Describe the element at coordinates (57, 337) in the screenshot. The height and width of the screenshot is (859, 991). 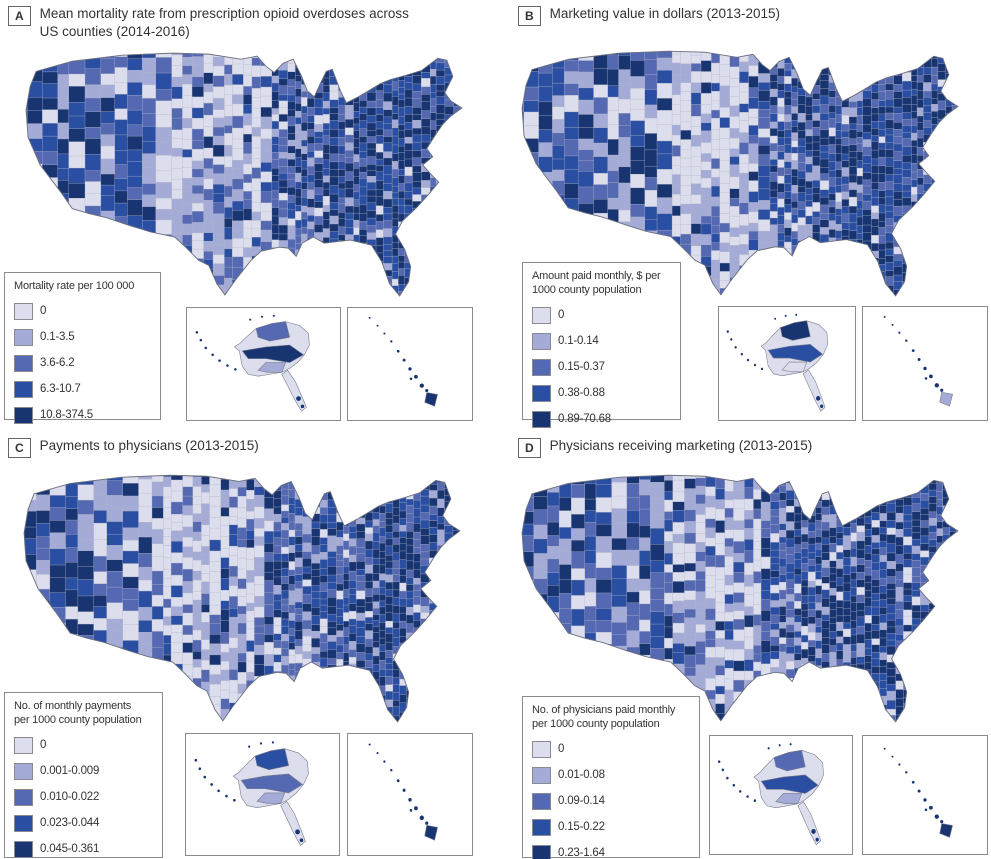
I see `legend-class-label: 0.1-3.5` at that location.